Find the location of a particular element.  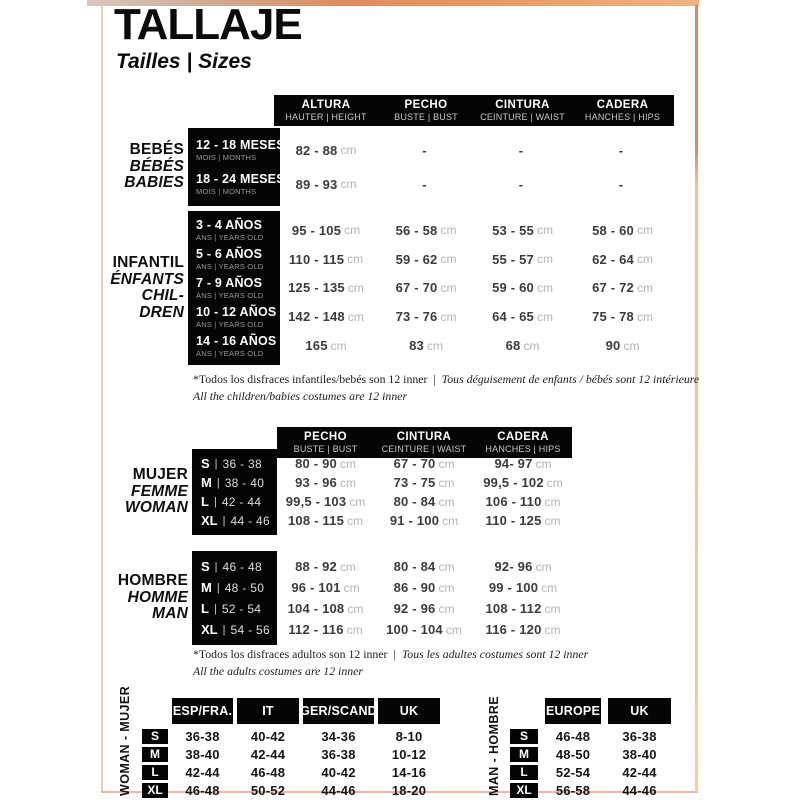

header-main: PECHO is located at coordinates (426, 105).